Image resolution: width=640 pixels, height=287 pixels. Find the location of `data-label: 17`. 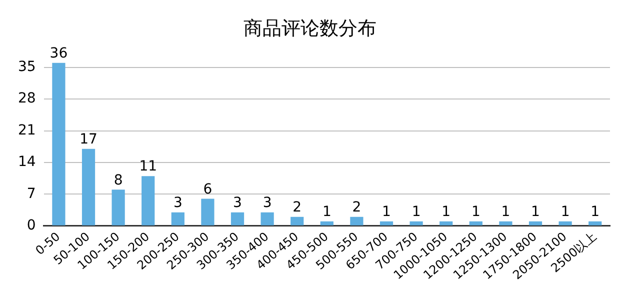

data-label: 17 is located at coordinates (89, 140).